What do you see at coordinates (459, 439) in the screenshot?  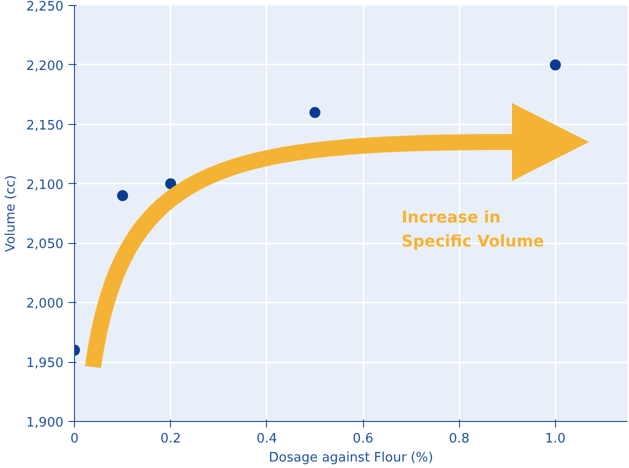 I see `x-tick-label: 0.8` at bounding box center [459, 439].